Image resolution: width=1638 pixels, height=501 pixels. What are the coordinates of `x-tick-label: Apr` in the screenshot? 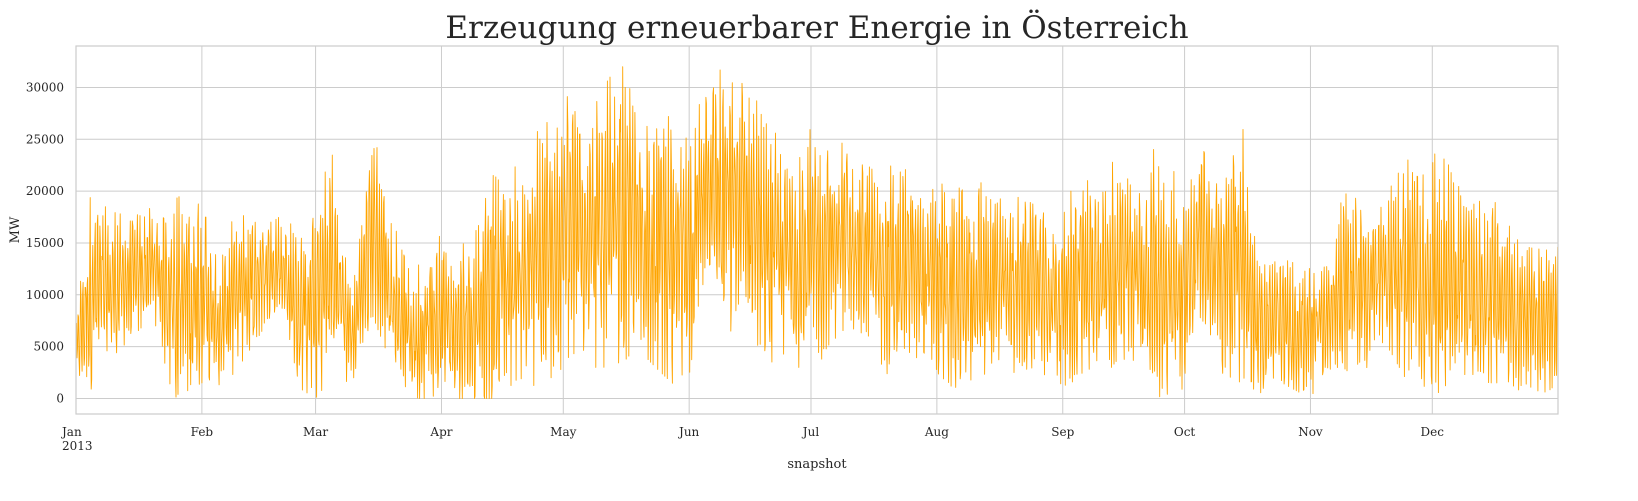 It's located at (440, 432).